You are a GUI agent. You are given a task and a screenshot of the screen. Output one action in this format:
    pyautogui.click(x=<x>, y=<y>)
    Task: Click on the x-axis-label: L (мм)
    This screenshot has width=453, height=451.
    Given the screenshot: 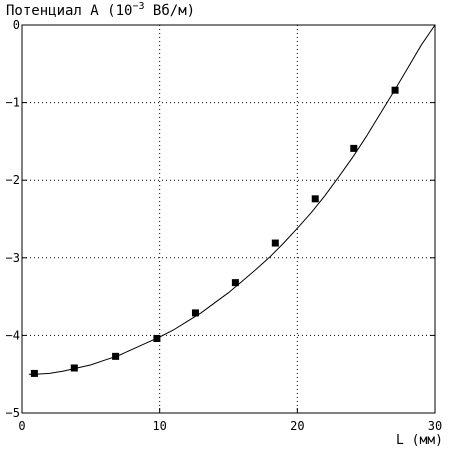 What is the action you would take?
    pyautogui.click(x=419, y=440)
    